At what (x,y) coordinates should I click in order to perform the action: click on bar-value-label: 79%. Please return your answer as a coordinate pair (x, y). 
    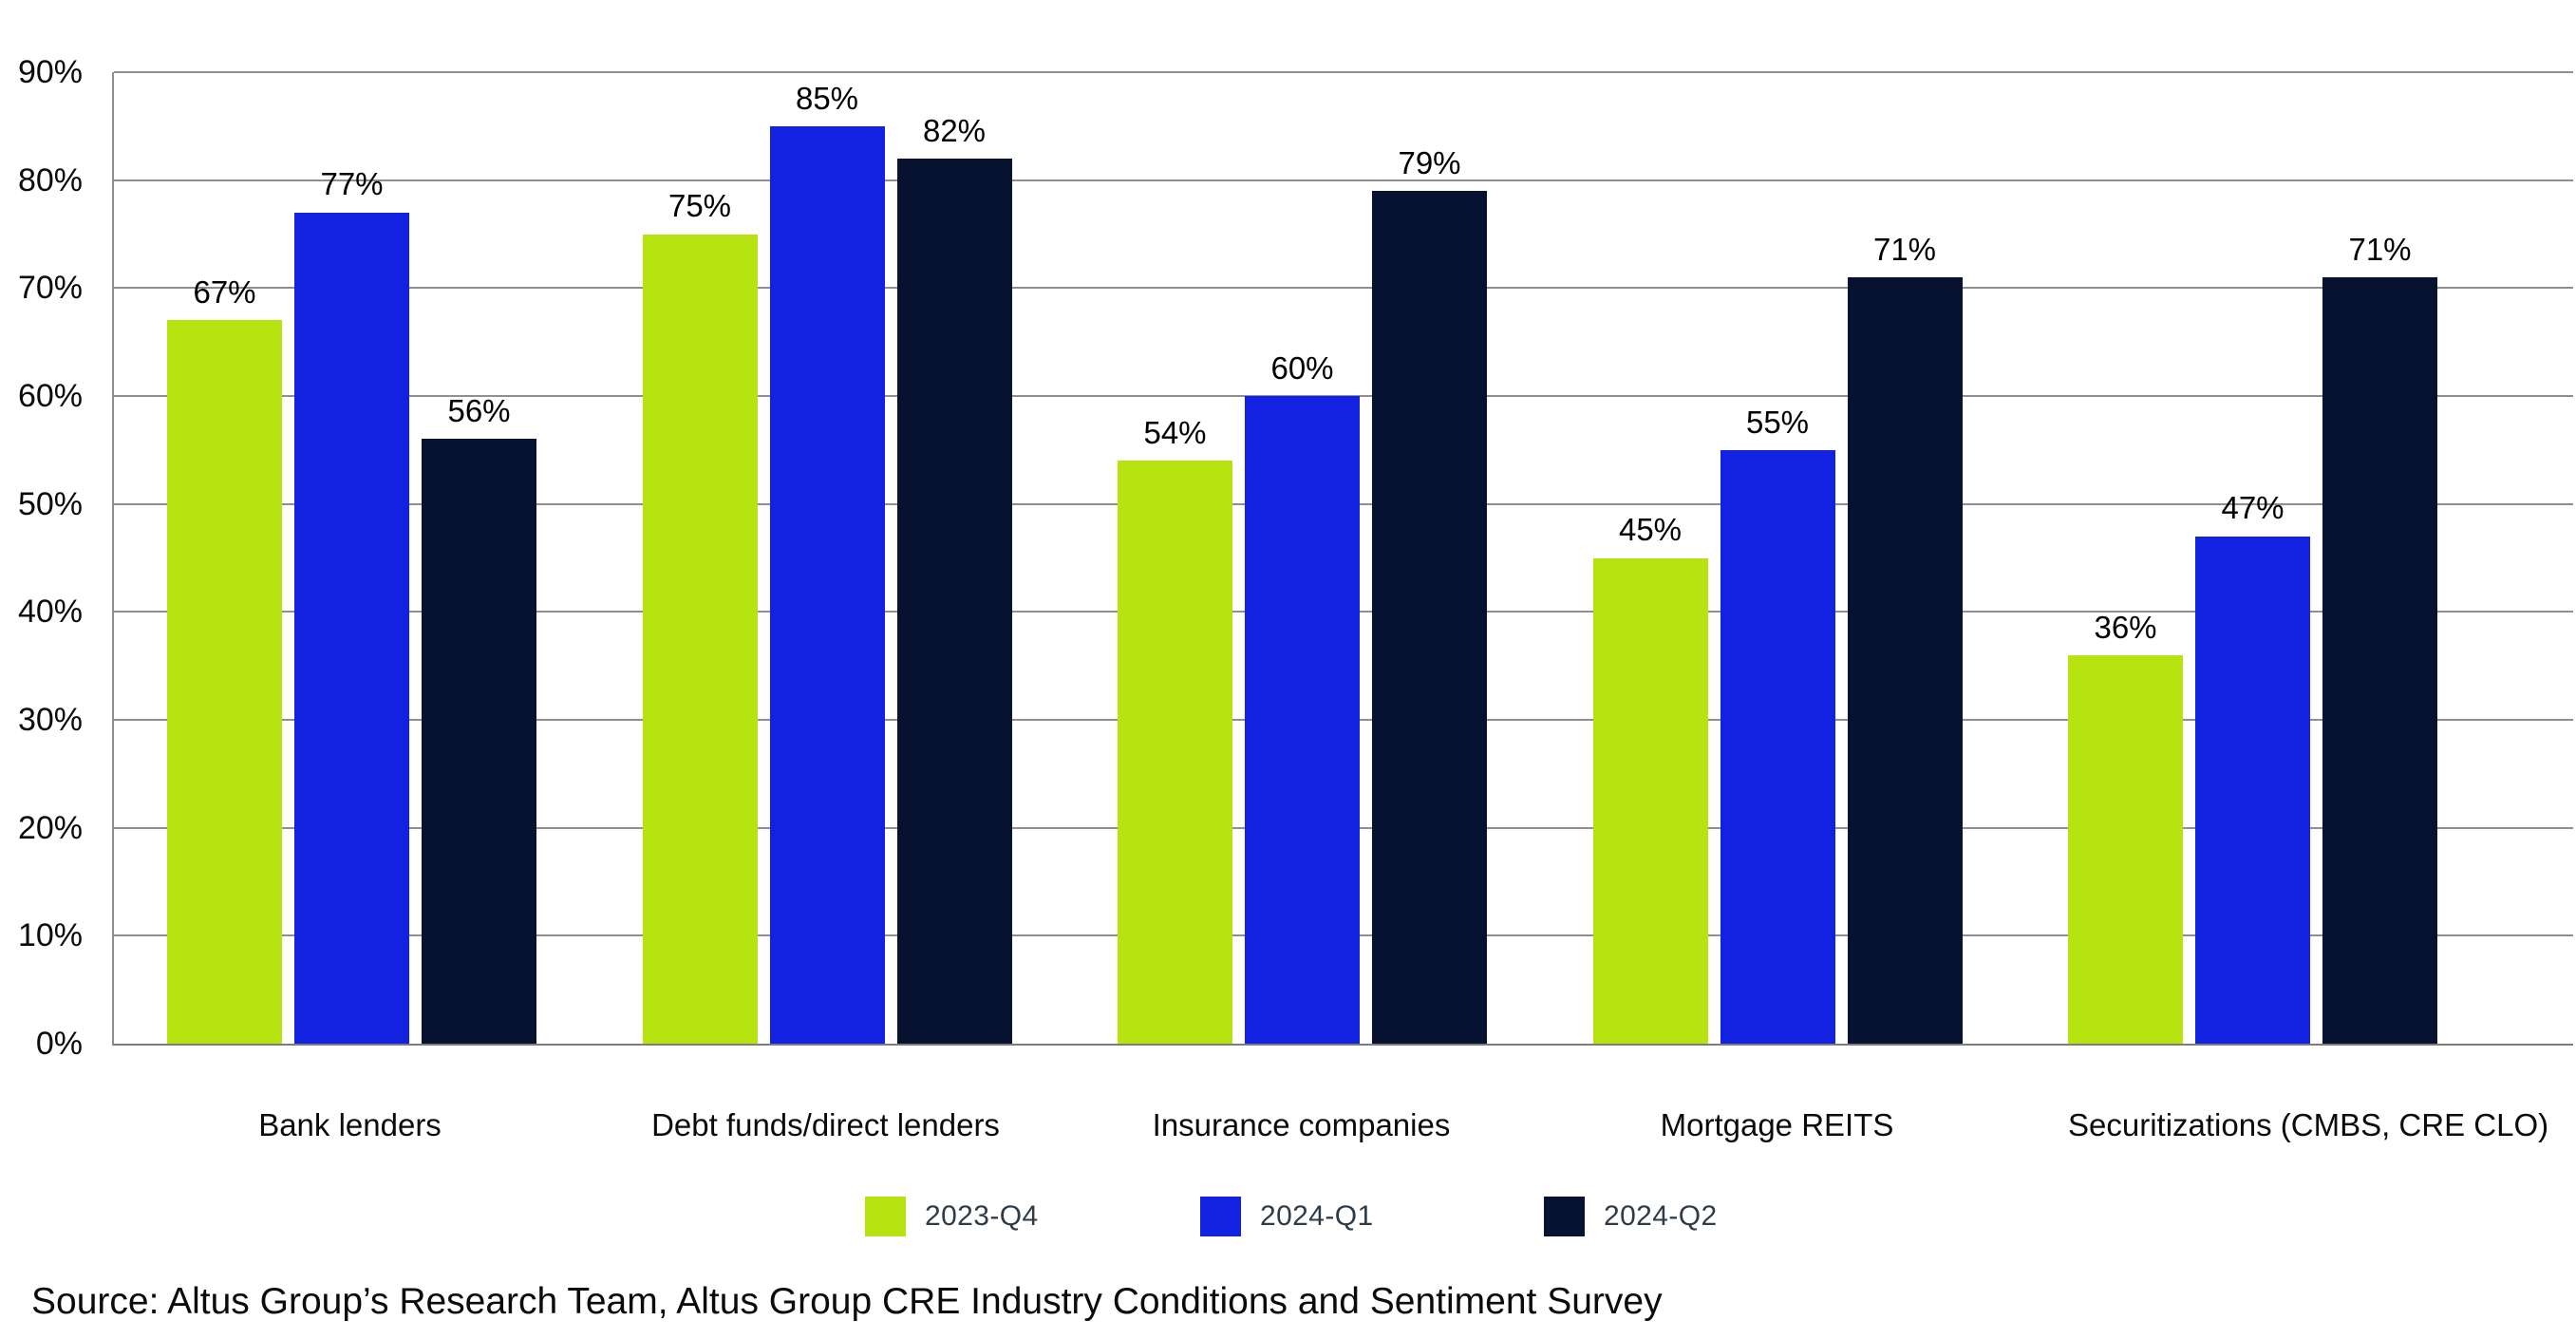
    Looking at the image, I should click on (1429, 162).